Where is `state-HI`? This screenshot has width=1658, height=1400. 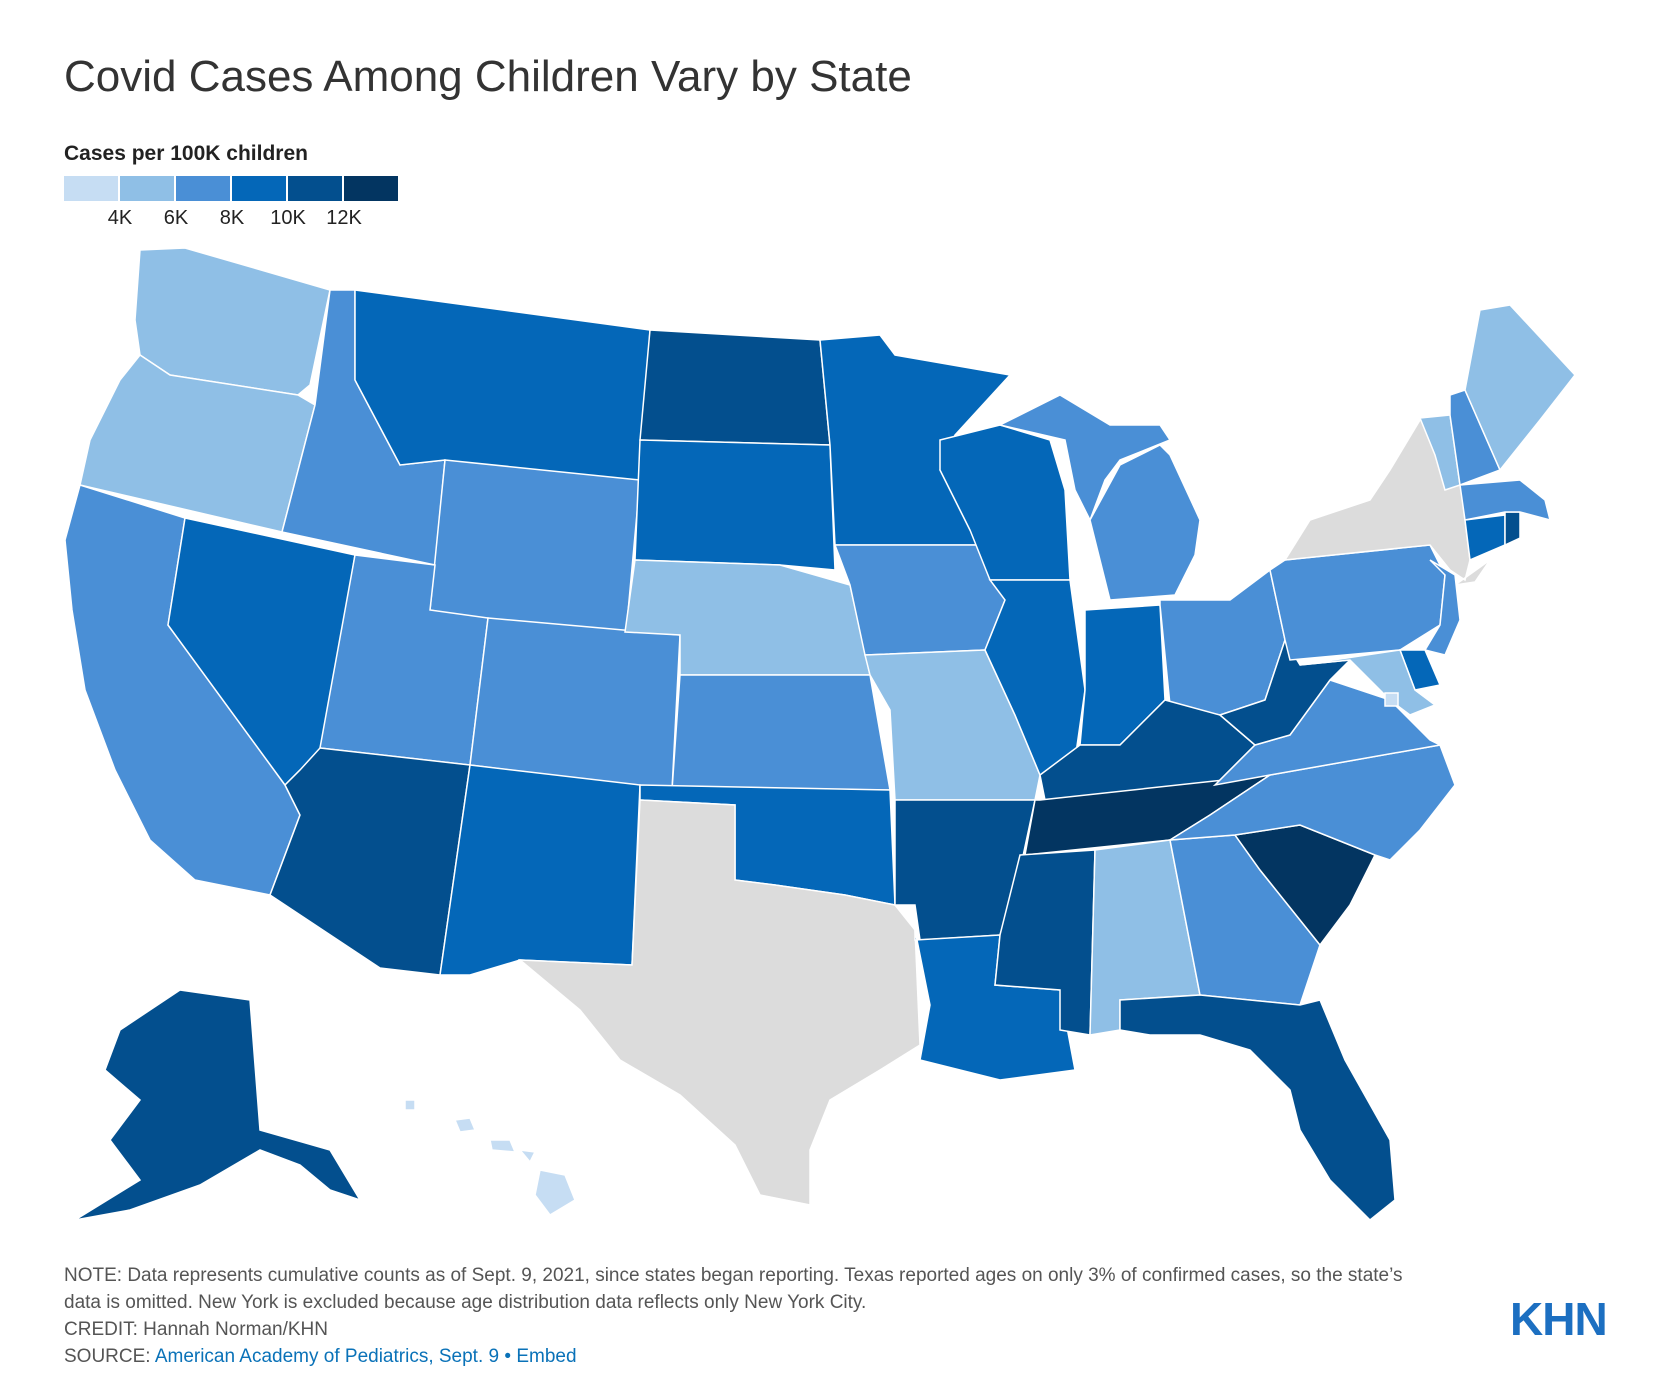 state-HI is located at coordinates (490, 1157).